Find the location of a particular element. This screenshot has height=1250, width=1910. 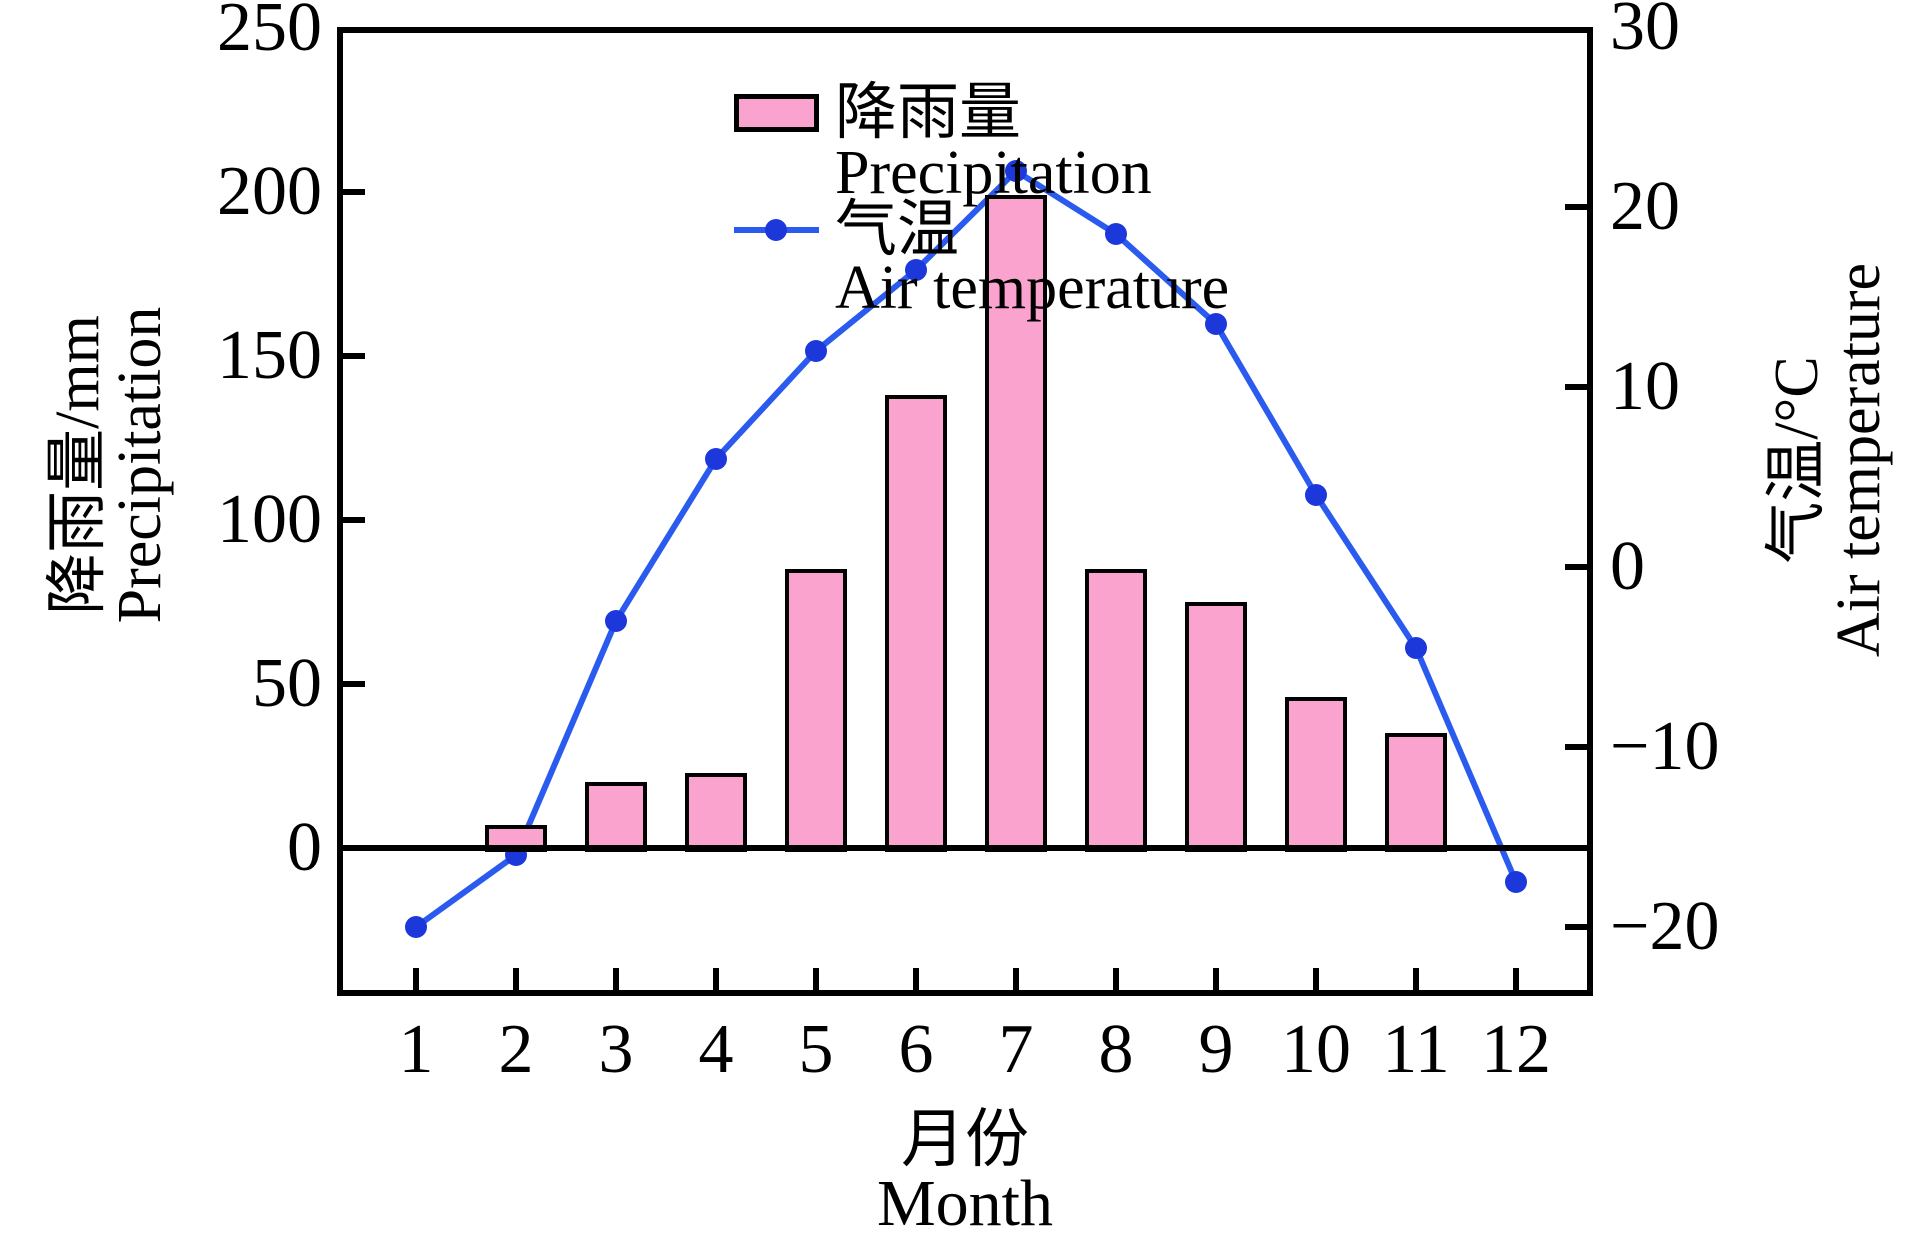

month-label-2: 2 is located at coordinates (516, 1049).